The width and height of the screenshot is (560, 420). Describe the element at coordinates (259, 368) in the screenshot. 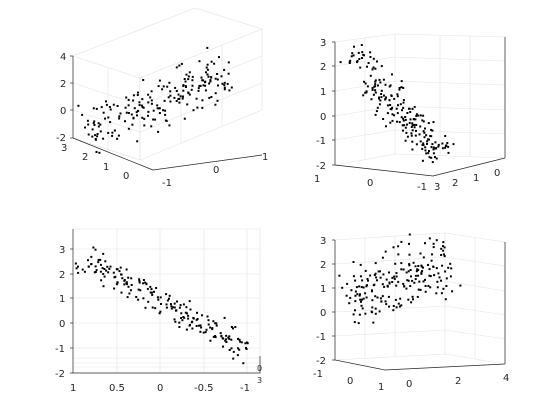

I see `y-tick-label: 0` at that location.